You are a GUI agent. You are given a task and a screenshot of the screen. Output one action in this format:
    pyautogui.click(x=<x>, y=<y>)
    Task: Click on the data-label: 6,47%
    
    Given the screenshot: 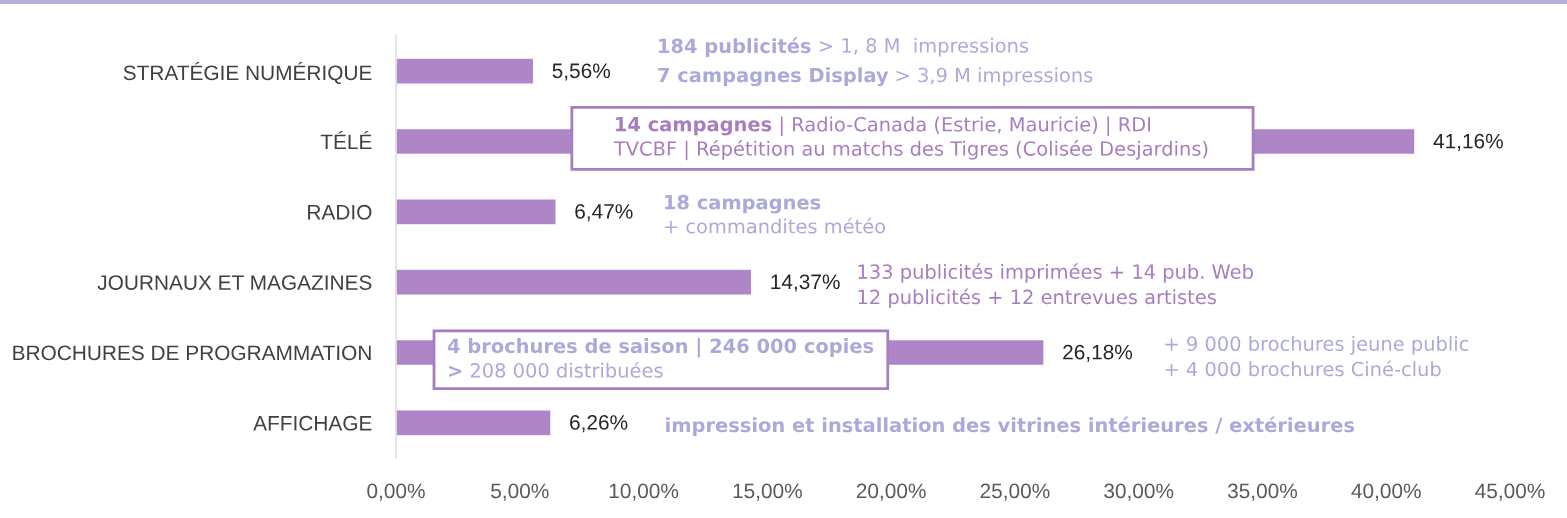 What is the action you would take?
    pyautogui.click(x=604, y=213)
    